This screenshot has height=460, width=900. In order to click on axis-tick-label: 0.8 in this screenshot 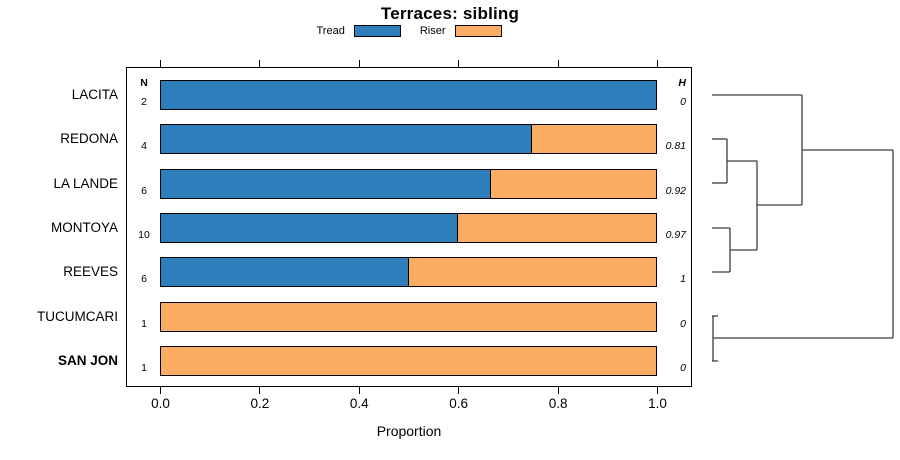, I will do `click(558, 403)`.